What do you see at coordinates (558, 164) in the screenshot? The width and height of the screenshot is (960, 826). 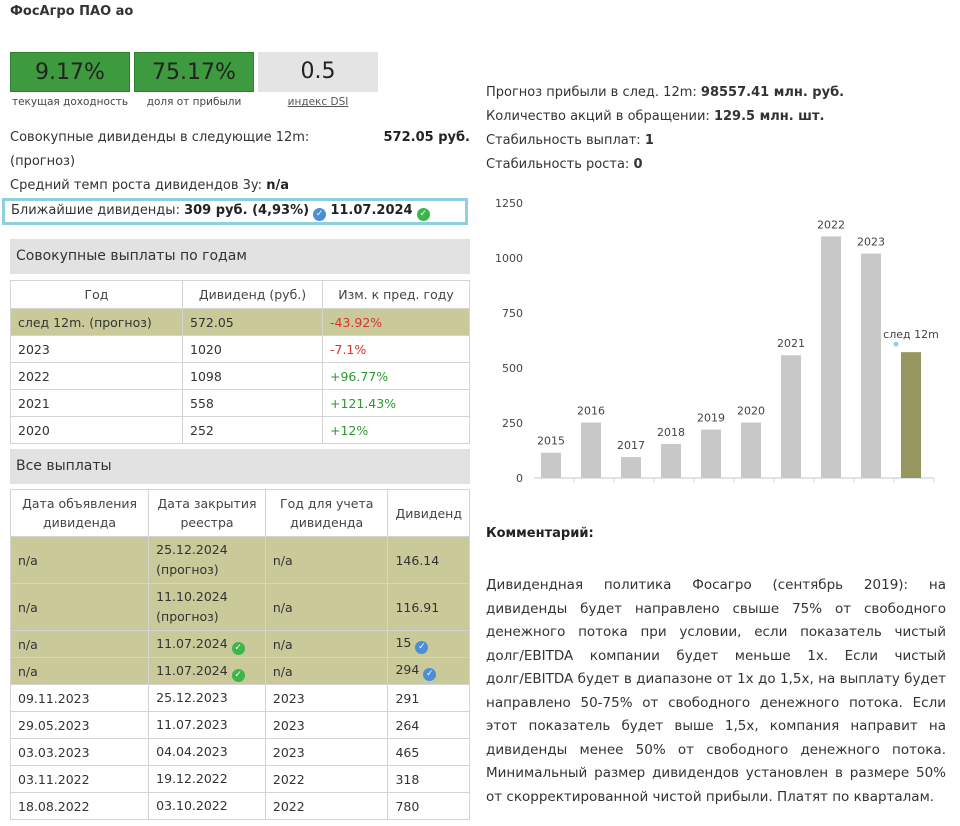 I see `stab-growth-label: Стабильность роста:` at bounding box center [558, 164].